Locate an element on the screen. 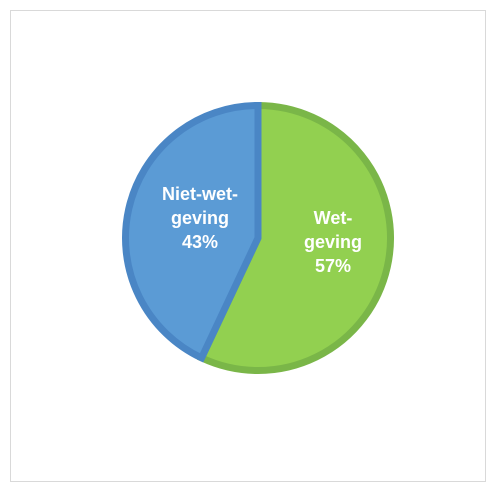 The height and width of the screenshot is (485, 495). slice-label-line: 57% is located at coordinates (333, 266).